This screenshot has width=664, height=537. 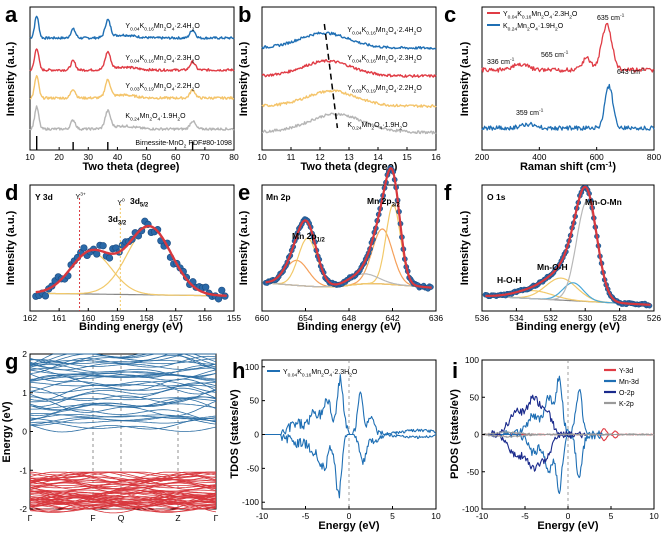 I want to click on text-part: 0.24, so click(x=513, y=30).